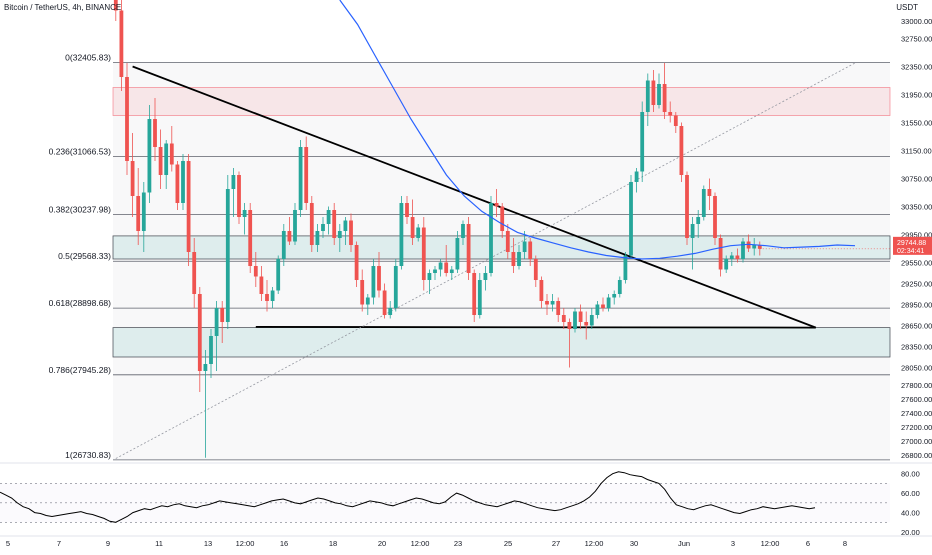 Image resolution: width=932 pixels, height=555 pixels. I want to click on bar-countdown: 02:34:41, so click(910, 251).